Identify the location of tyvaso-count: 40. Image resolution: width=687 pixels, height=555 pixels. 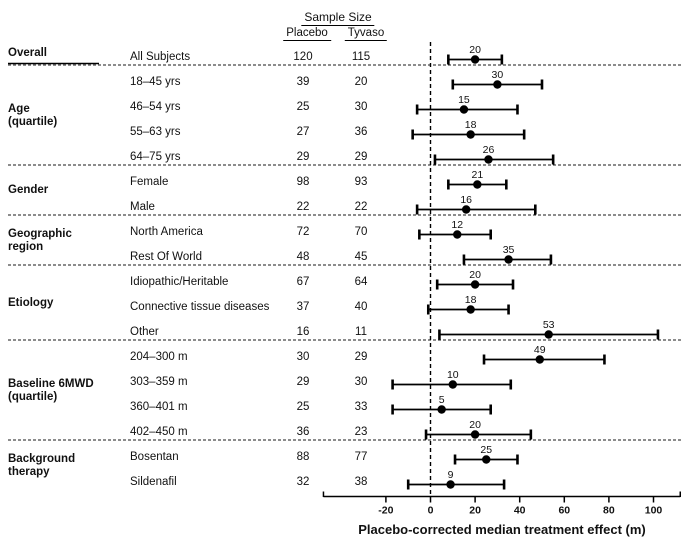
(361, 306).